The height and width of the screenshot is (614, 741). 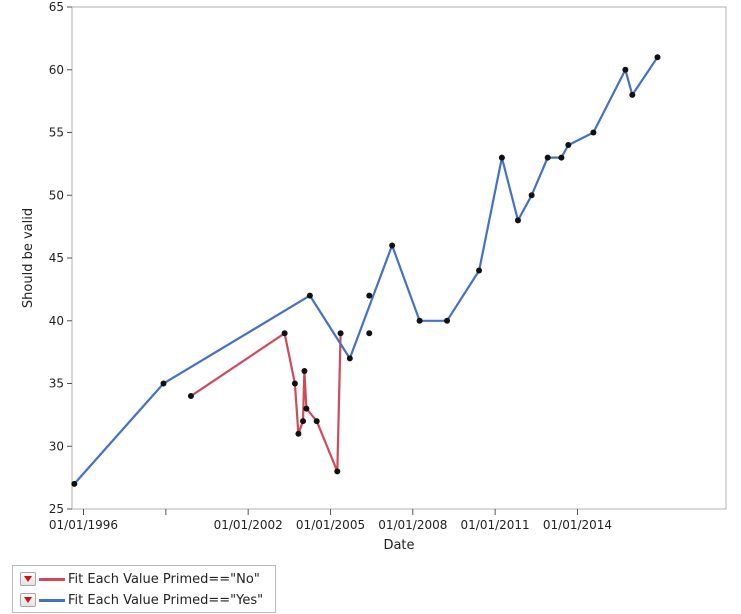 What do you see at coordinates (164, 579) in the screenshot?
I see `legend-label-no: Fit Each Value Primed=="No"` at bounding box center [164, 579].